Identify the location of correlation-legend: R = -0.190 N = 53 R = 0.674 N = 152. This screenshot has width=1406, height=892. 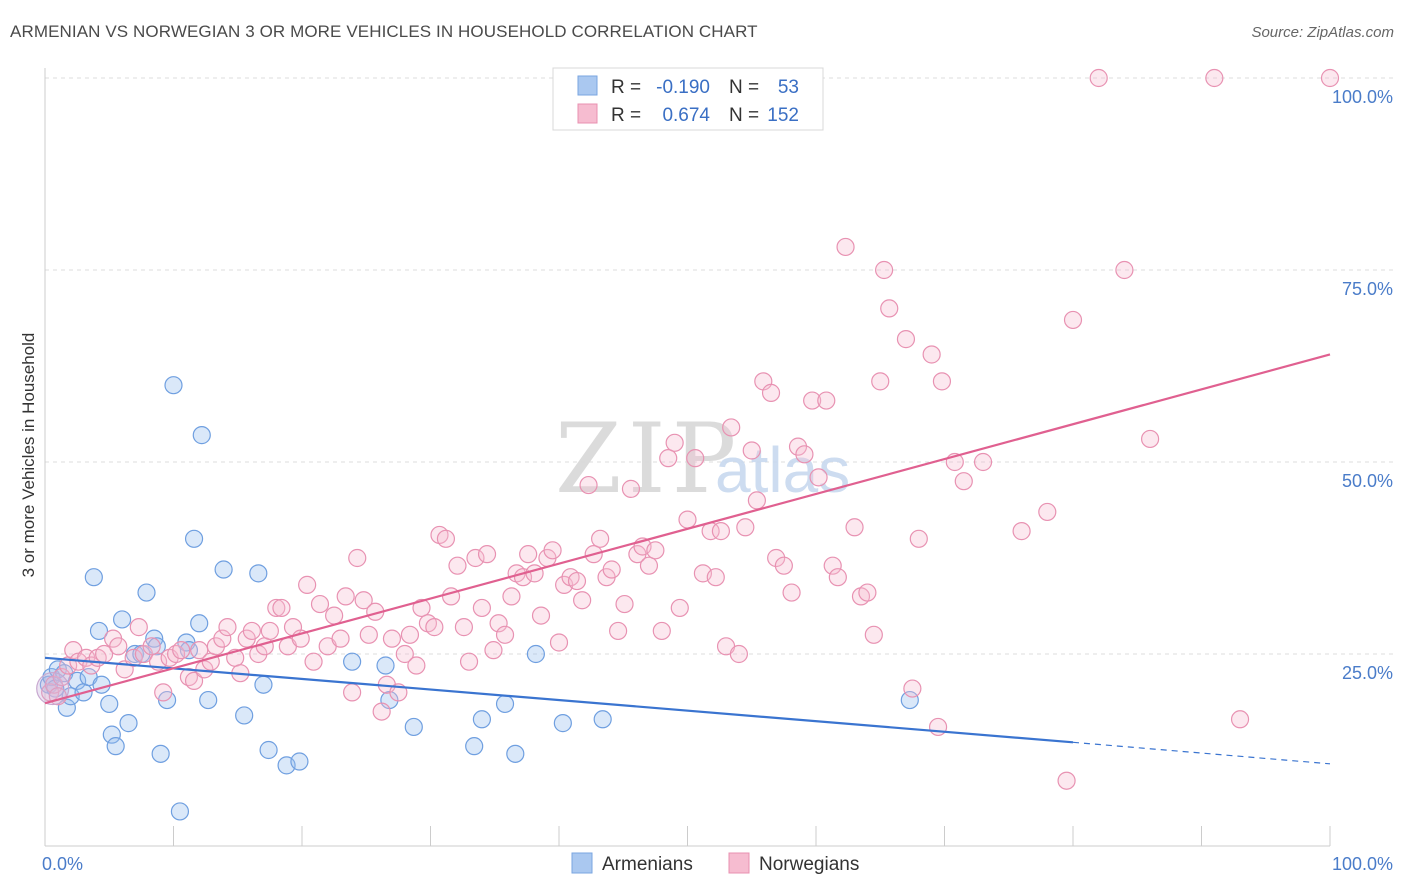
(688, 99).